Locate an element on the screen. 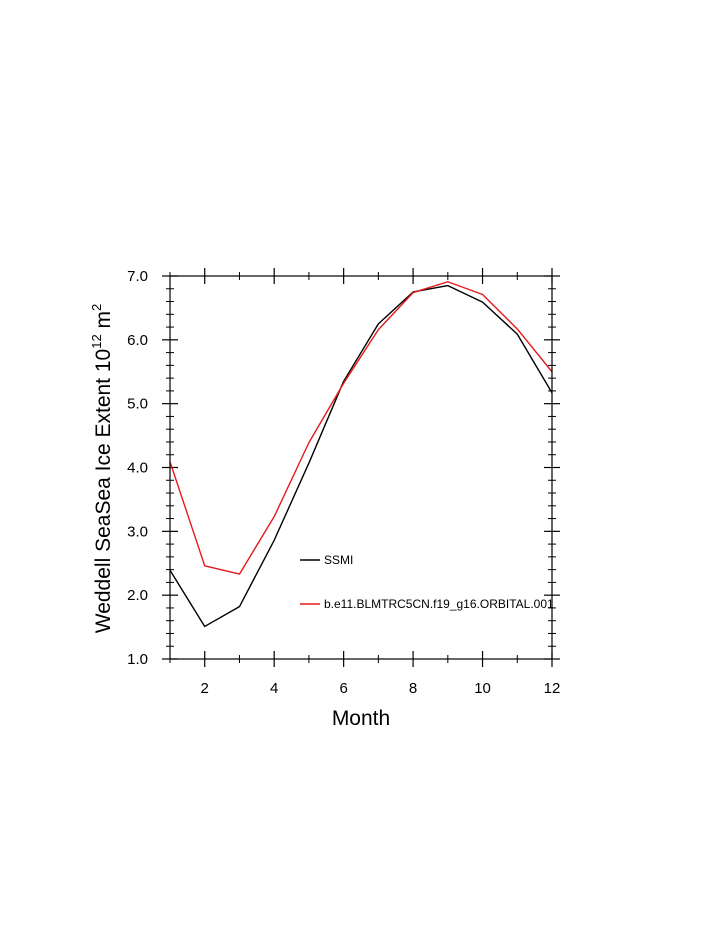 Image resolution: width=723 pixels, height=935 pixels. y-axis-label-exponent: 12 is located at coordinates (96, 341).